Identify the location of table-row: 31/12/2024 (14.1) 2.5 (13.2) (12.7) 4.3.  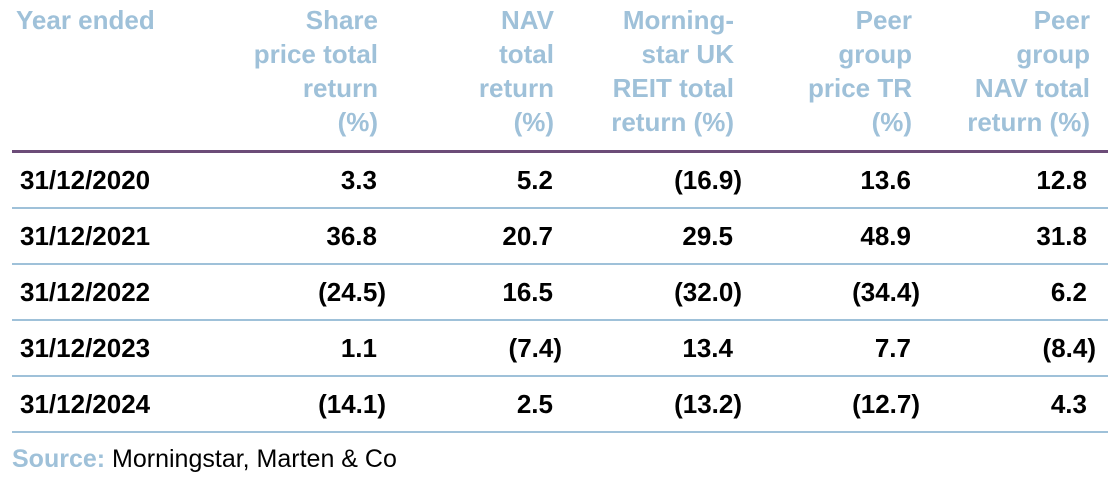
(560, 404).